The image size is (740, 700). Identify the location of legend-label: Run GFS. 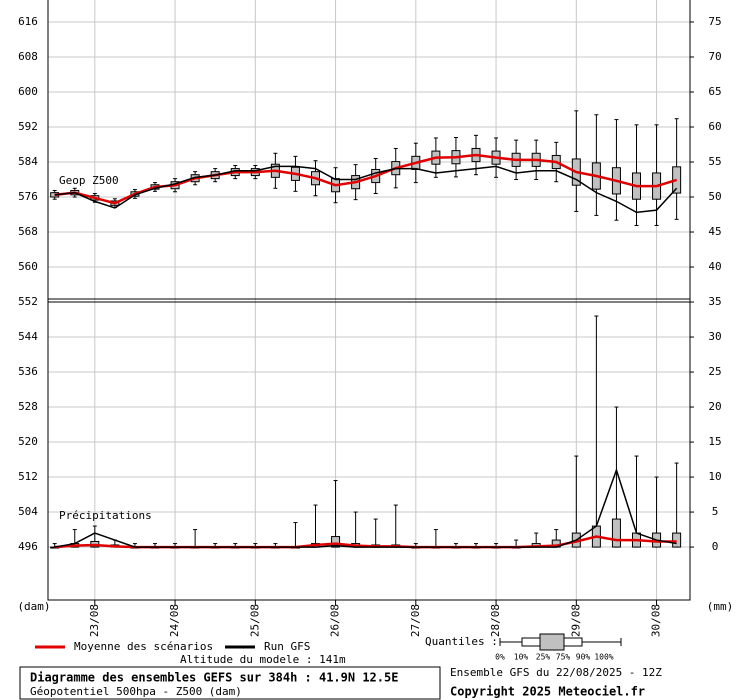
(287, 646).